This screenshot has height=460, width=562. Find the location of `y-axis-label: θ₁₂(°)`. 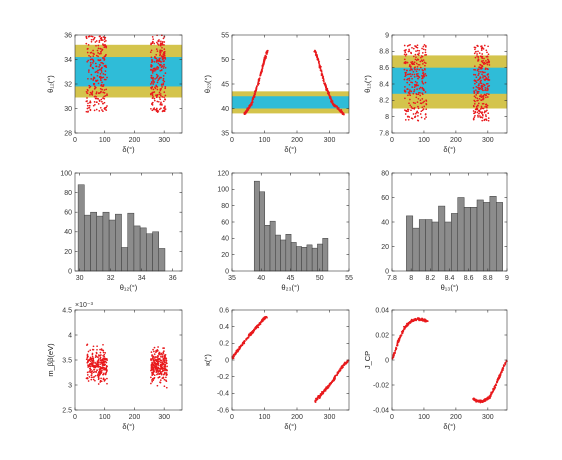

y-axis-label: θ₁₂(°) is located at coordinates (50, 84).